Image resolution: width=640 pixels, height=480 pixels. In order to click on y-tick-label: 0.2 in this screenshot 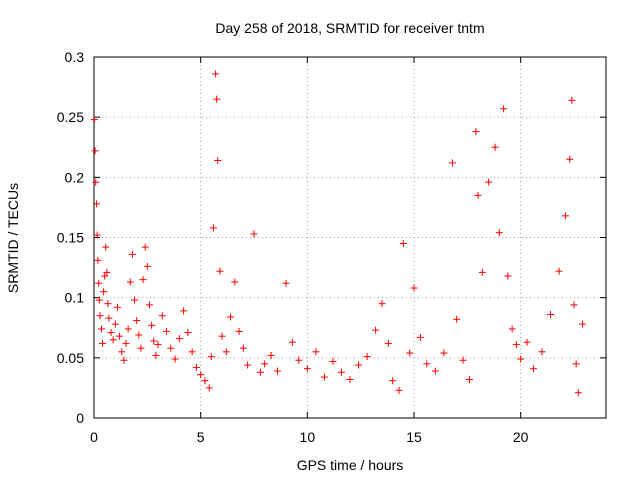, I will do `click(75, 177)`.